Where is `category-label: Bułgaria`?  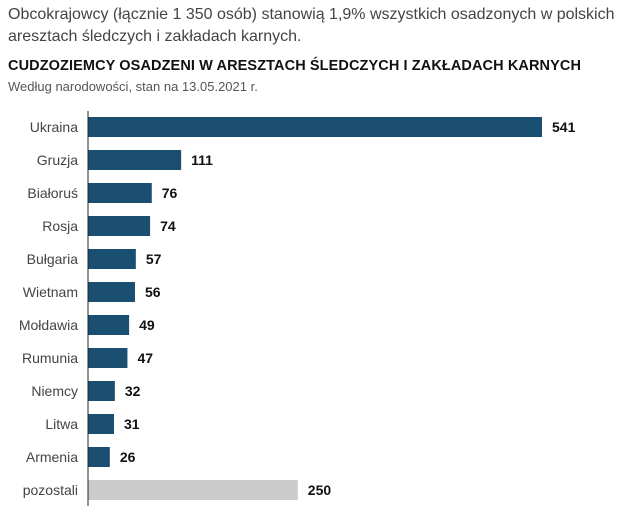 category-label: Bułgaria is located at coordinates (53, 259).